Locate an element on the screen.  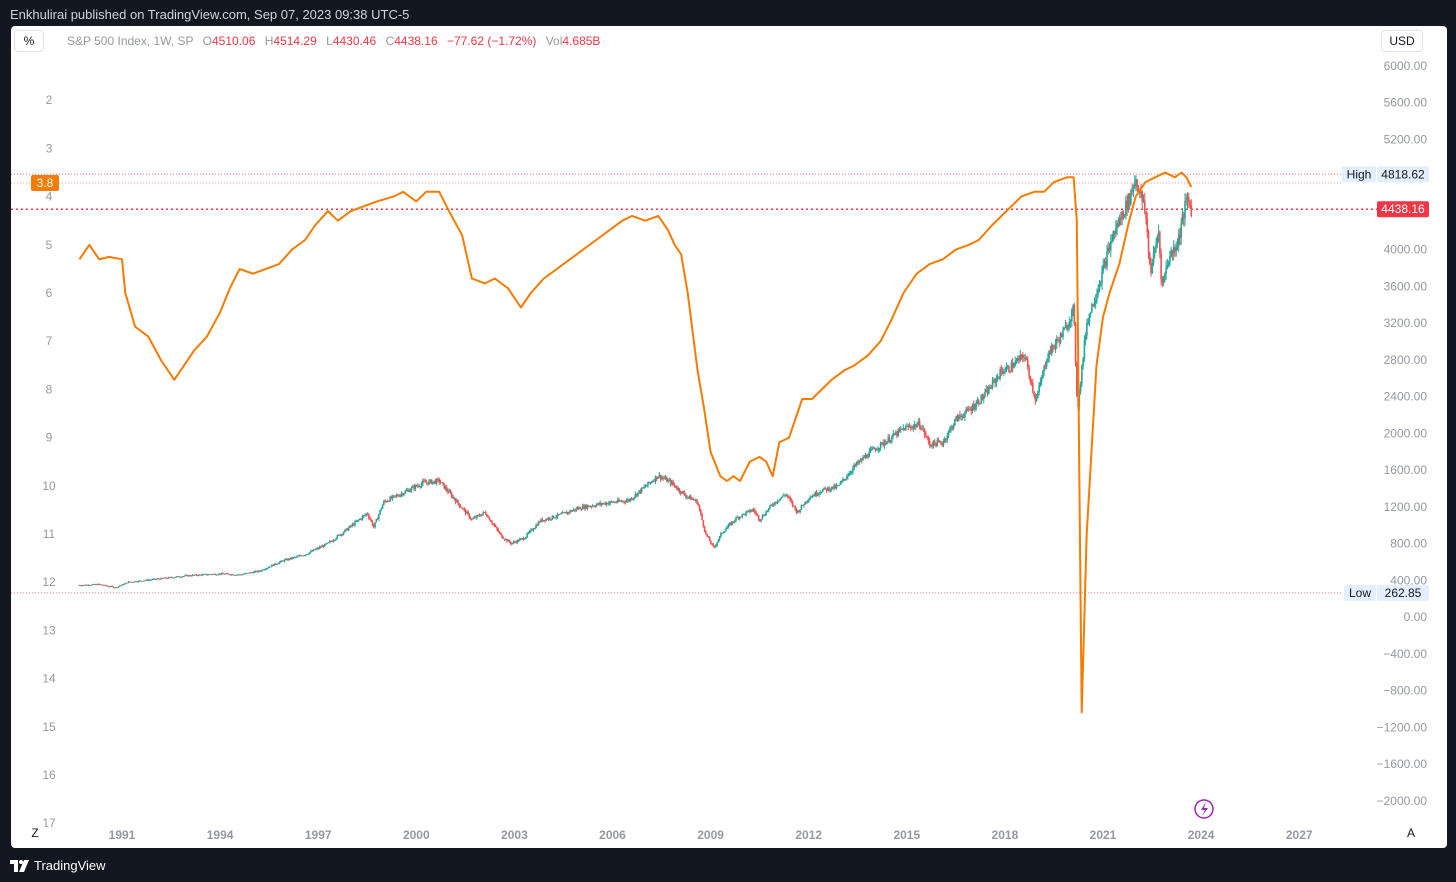
currency-button: USD is located at coordinates (1402, 41).